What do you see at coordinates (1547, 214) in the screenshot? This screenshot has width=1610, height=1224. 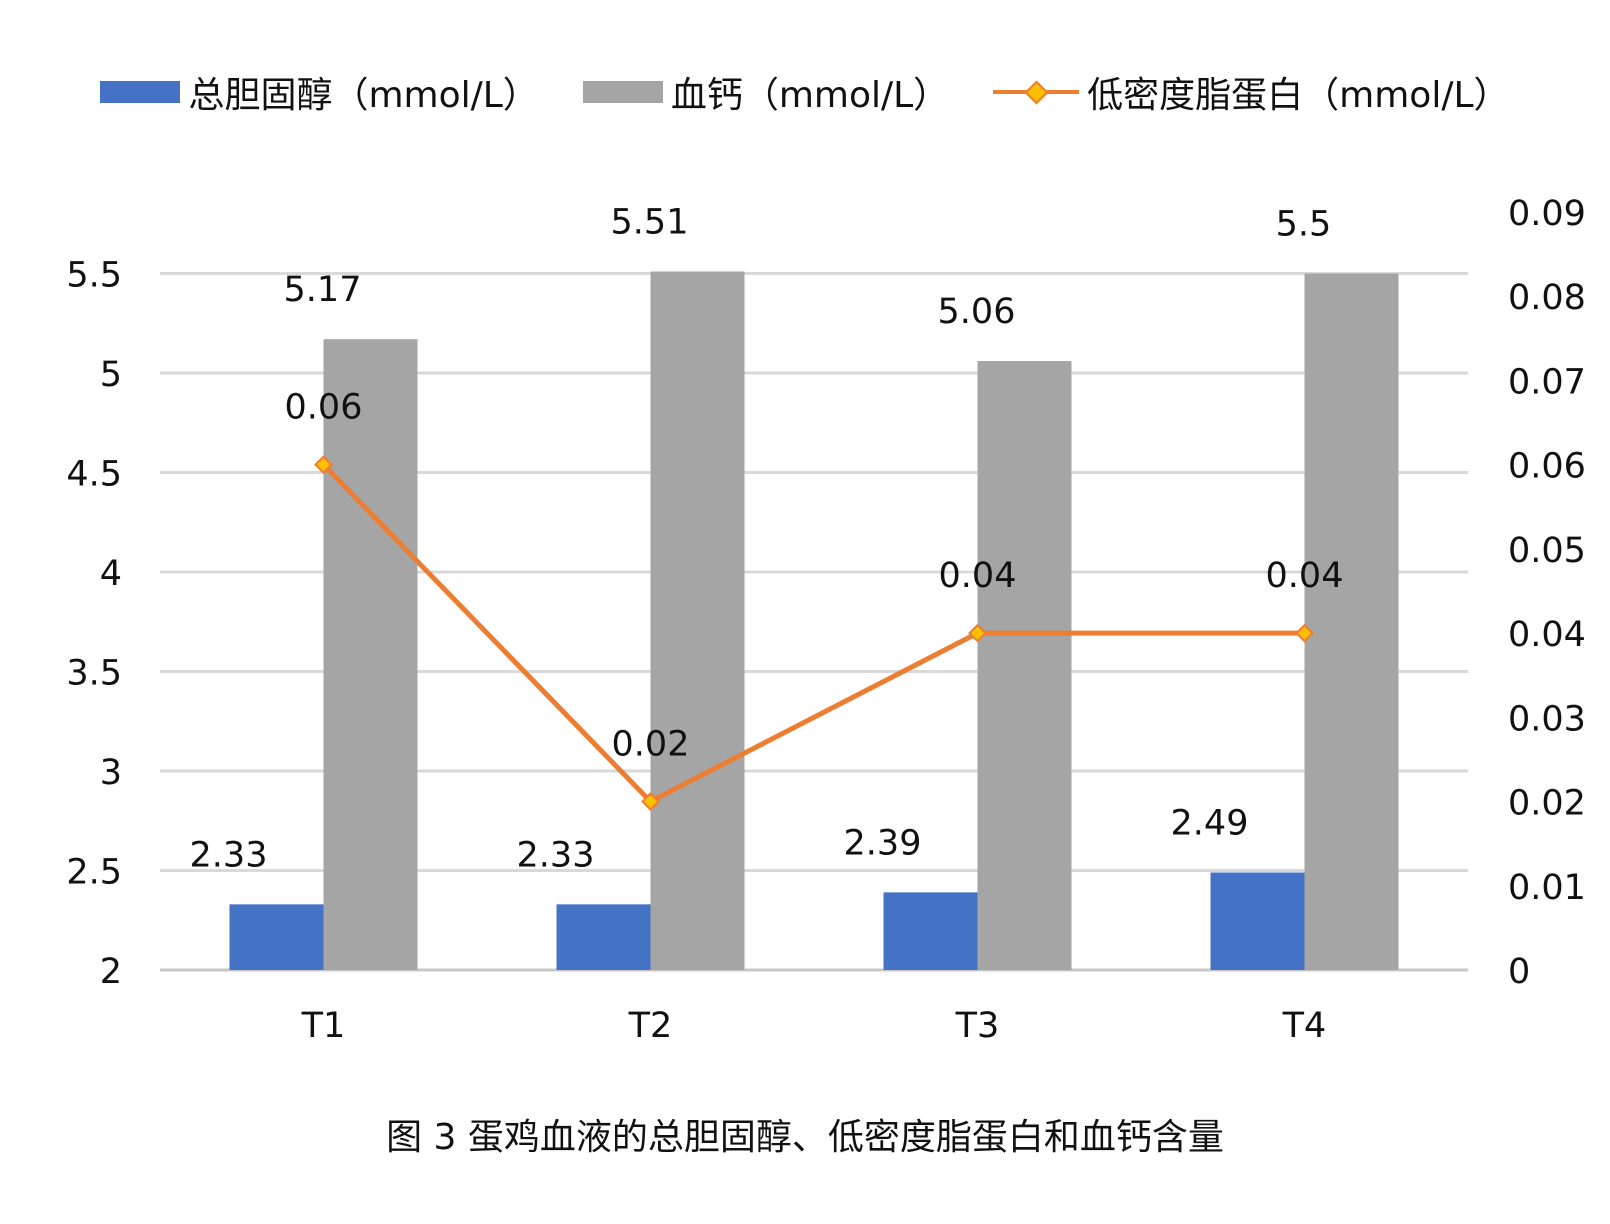 I see `right-axis-tick-label: 0.09` at bounding box center [1547, 214].